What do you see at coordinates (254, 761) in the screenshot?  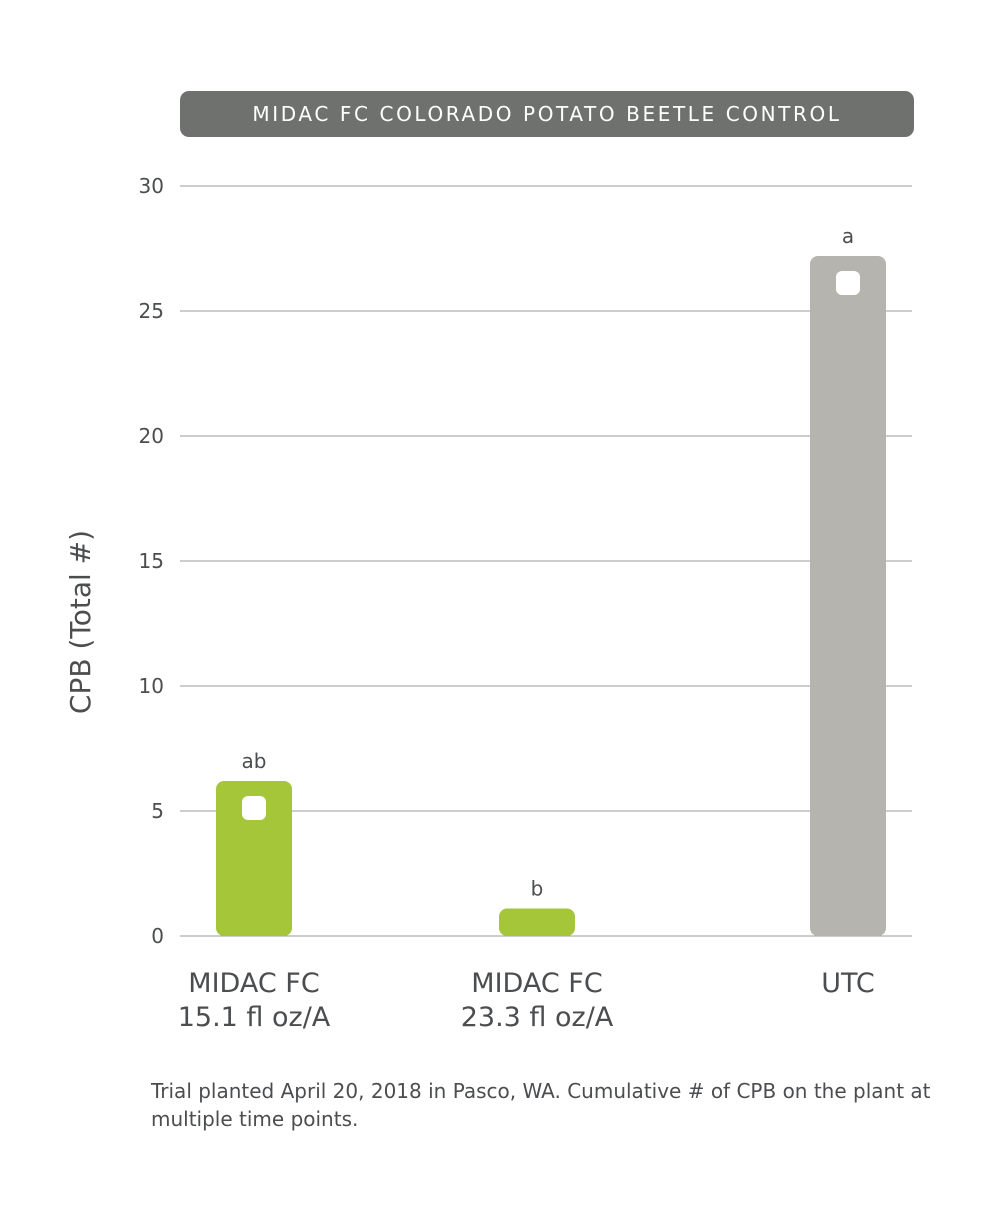 I see `significance-letter: ab` at bounding box center [254, 761].